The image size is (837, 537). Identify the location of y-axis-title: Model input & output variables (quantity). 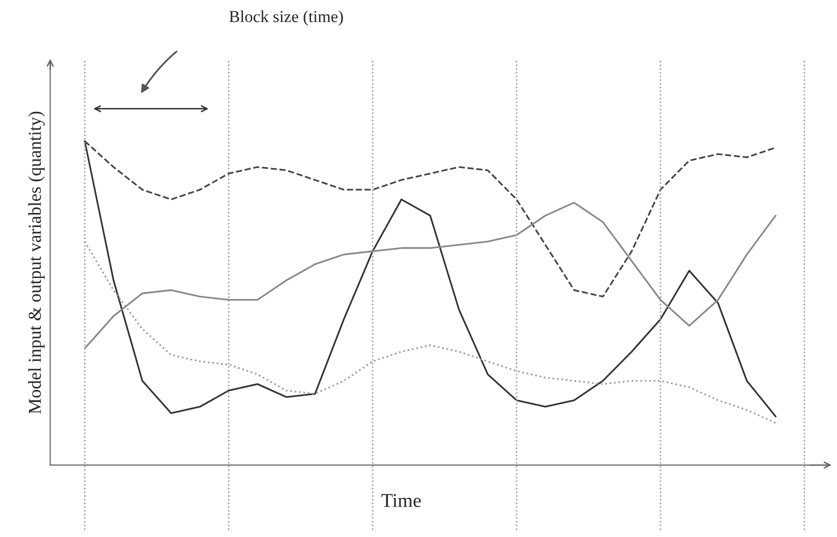
(36, 263).